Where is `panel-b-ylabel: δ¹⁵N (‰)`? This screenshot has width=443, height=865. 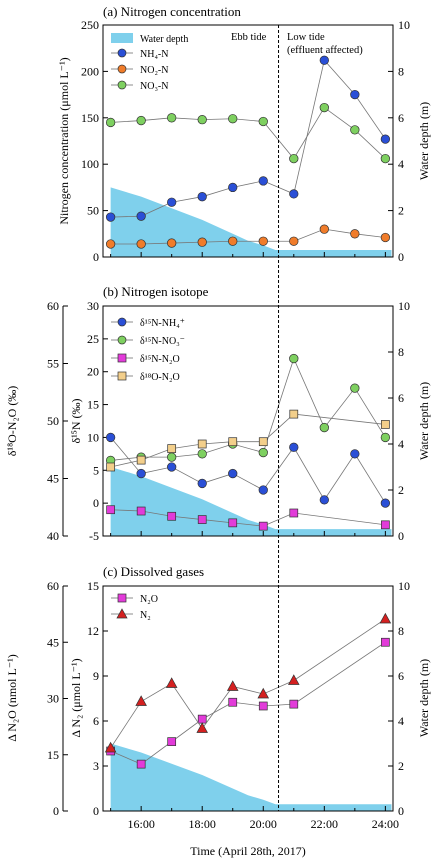 panel-b-ylabel: δ¹⁵N (‰) is located at coordinates (76, 420).